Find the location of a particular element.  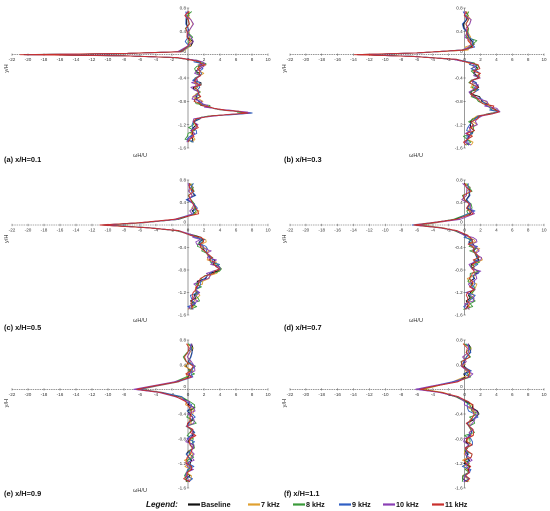

series-line-baseline is located at coordinates (138, 77).